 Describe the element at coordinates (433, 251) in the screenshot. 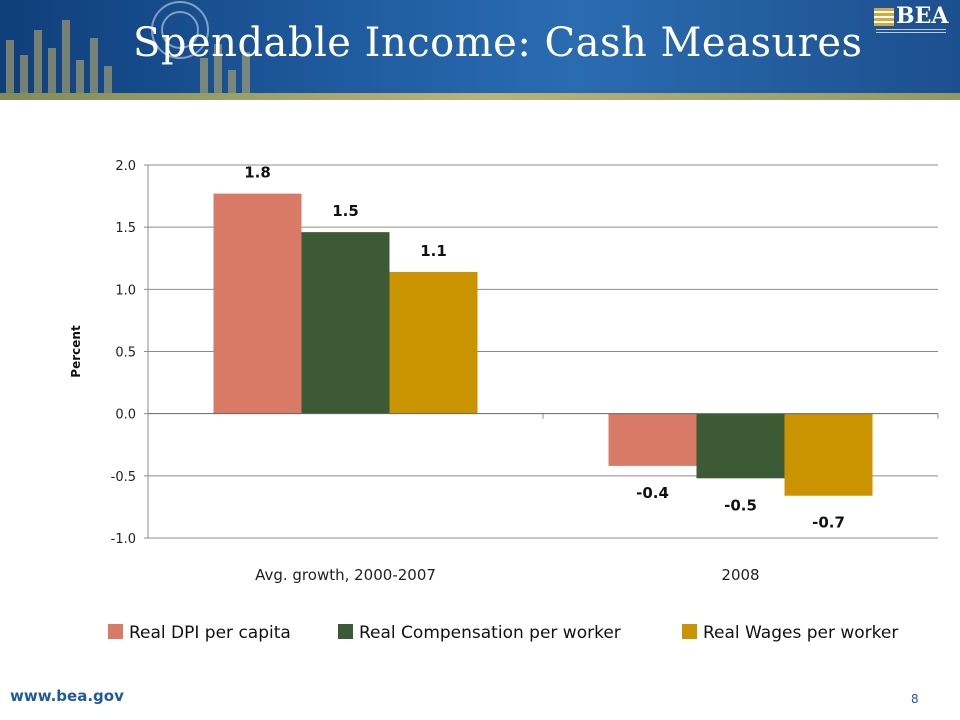

I see `data-label: 1.1` at that location.